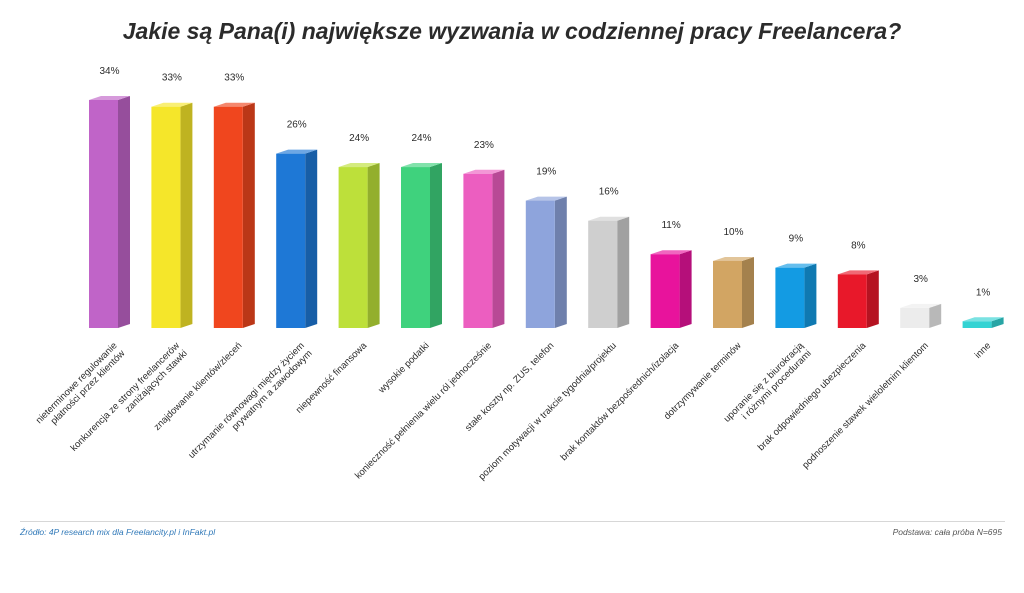  I want to click on value-label: 9%, so click(796, 239).